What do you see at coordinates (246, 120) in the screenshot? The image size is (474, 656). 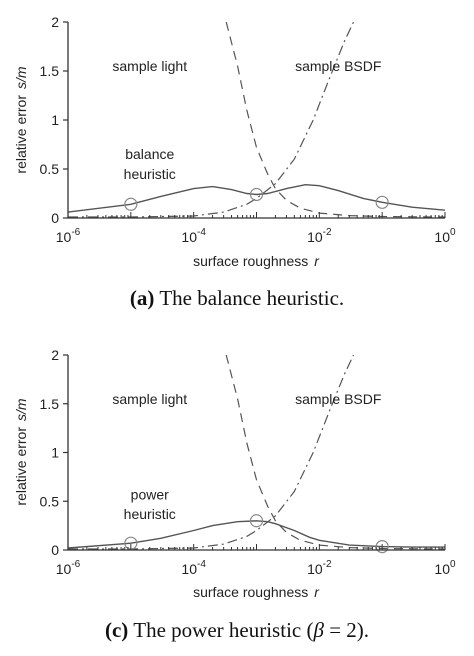 I see `annotations-a: sample light sample BSDF balance heuristic` at bounding box center [246, 120].